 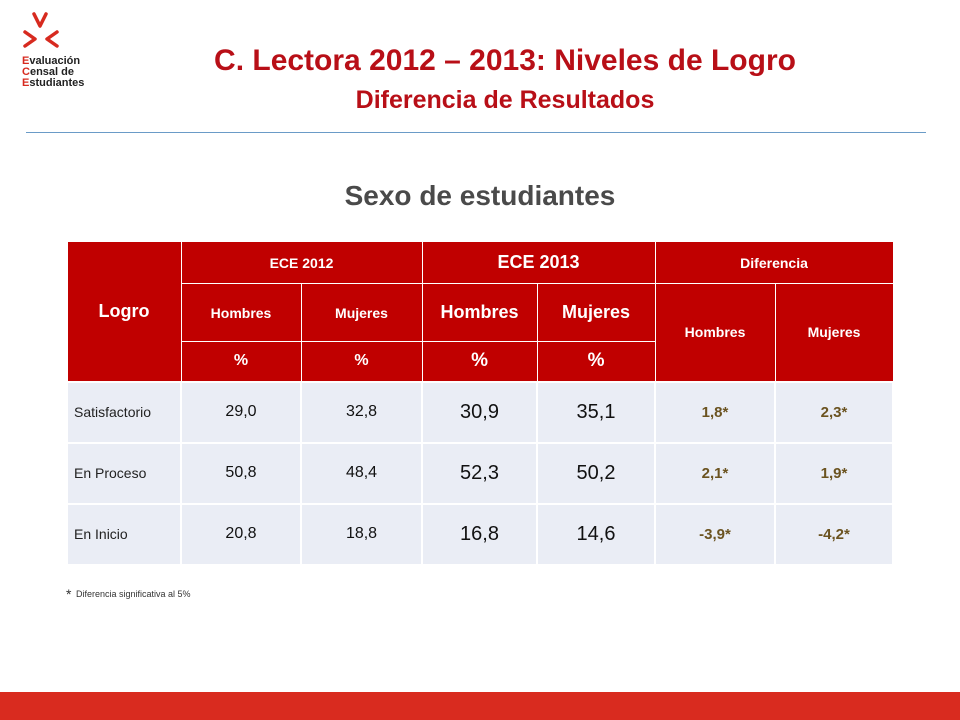 What do you see at coordinates (596, 412) in the screenshot?
I see `cell-mujeres-2013: 35,1` at bounding box center [596, 412].